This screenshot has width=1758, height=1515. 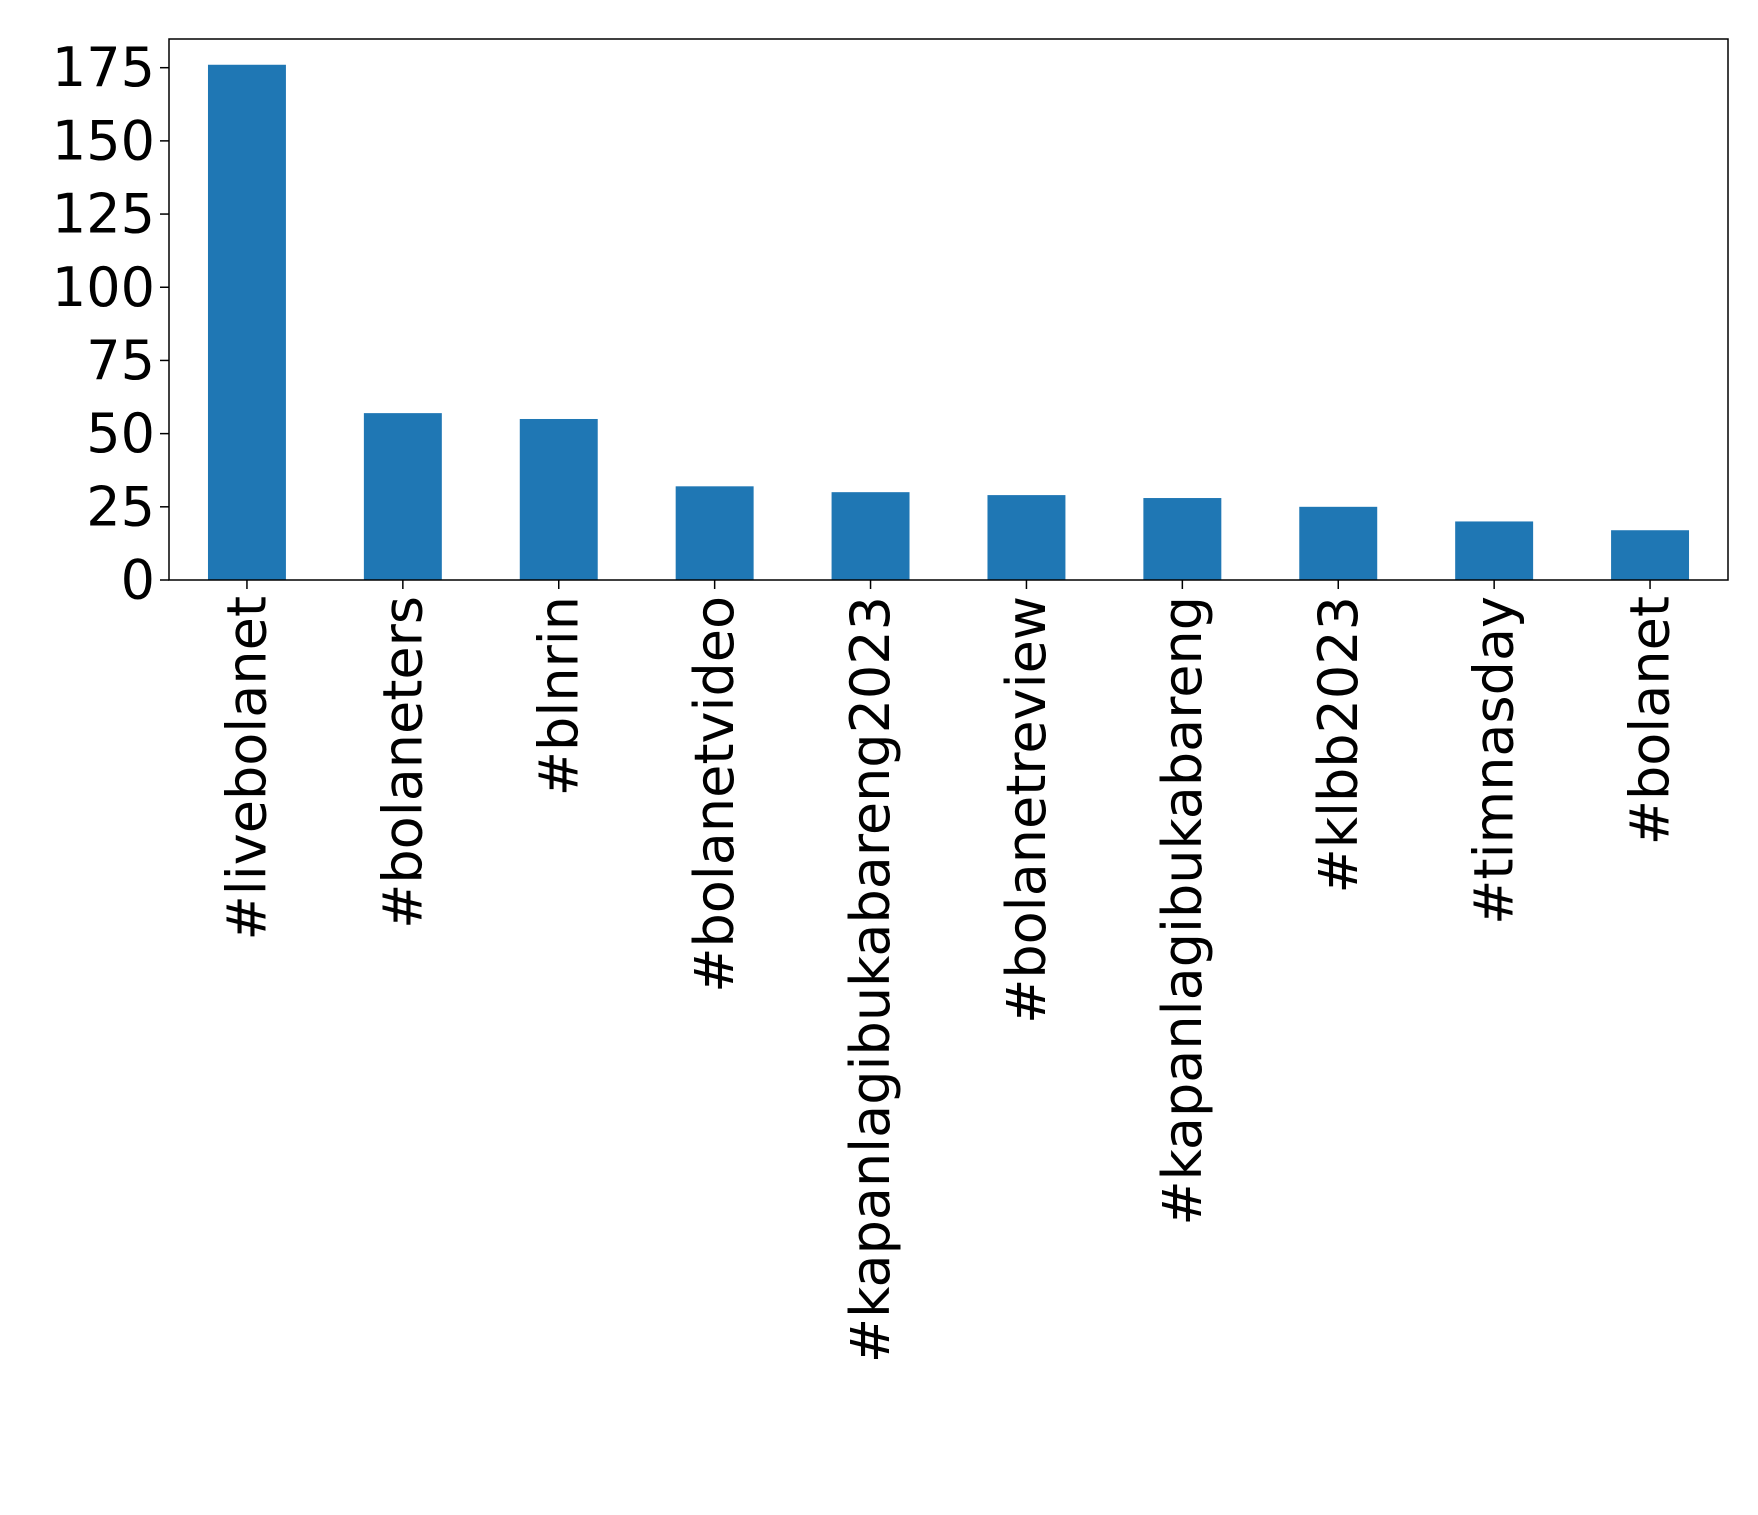 What do you see at coordinates (103, 140) in the screenshot?
I see `y-tick-label: 150` at bounding box center [103, 140].